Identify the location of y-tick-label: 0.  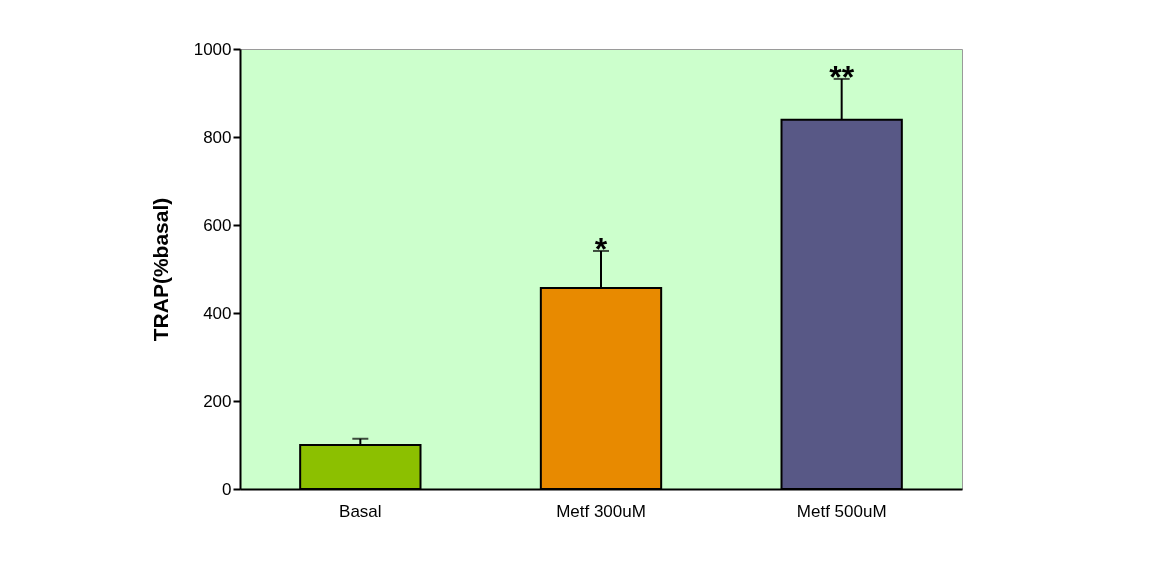
(227, 489).